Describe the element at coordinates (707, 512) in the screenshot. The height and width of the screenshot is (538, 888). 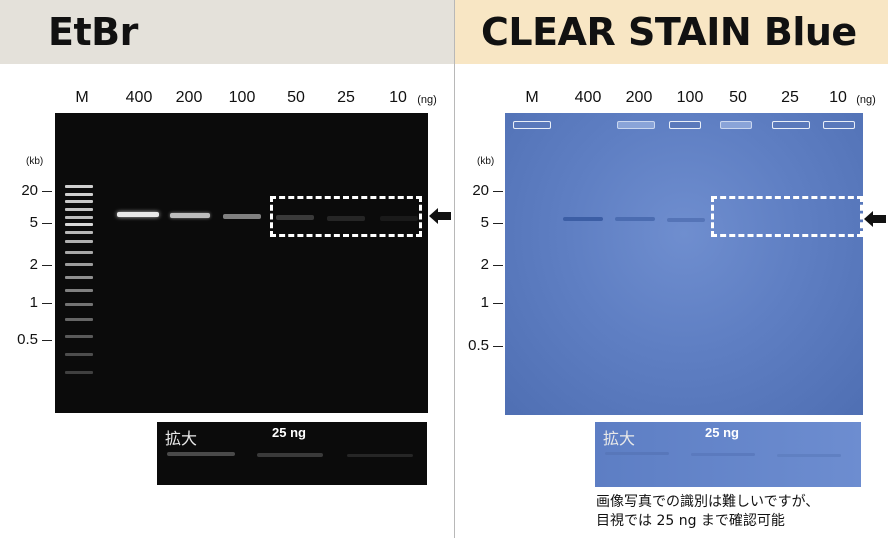
I see `detection-note: 画像写真での識別は難しいですが、 目視では 25 ng まで確認可能` at that location.